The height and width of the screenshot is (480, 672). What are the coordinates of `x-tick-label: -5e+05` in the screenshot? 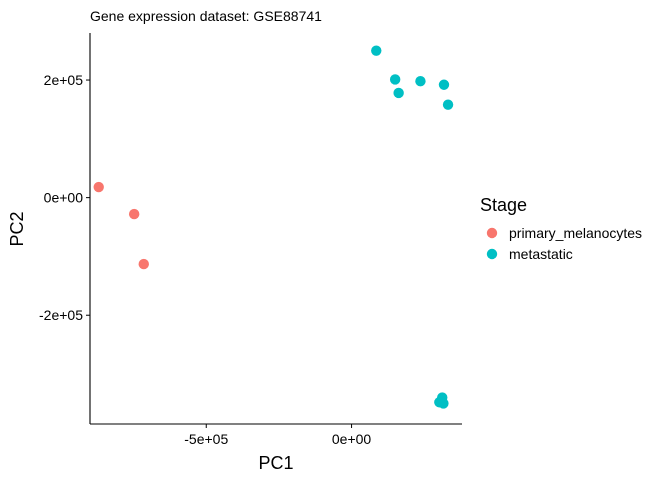 It's located at (206, 439).